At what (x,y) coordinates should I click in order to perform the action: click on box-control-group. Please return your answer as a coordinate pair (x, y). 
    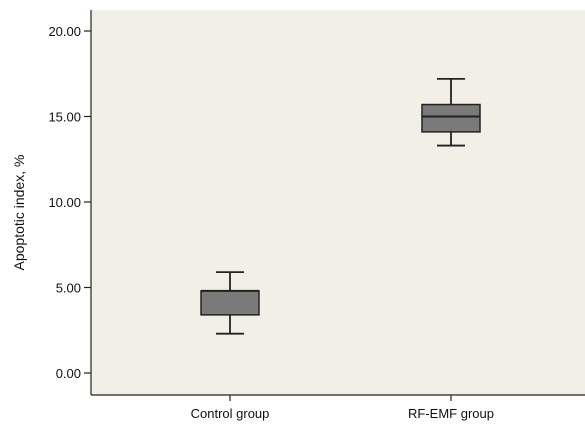
    Looking at the image, I should click on (230, 303).